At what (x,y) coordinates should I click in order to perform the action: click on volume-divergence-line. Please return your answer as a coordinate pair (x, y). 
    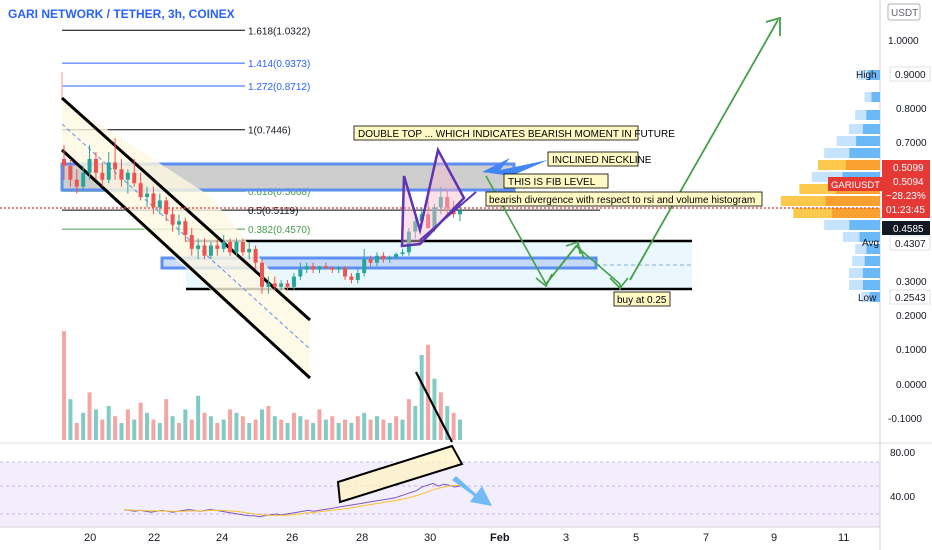
    Looking at the image, I should click on (434, 407).